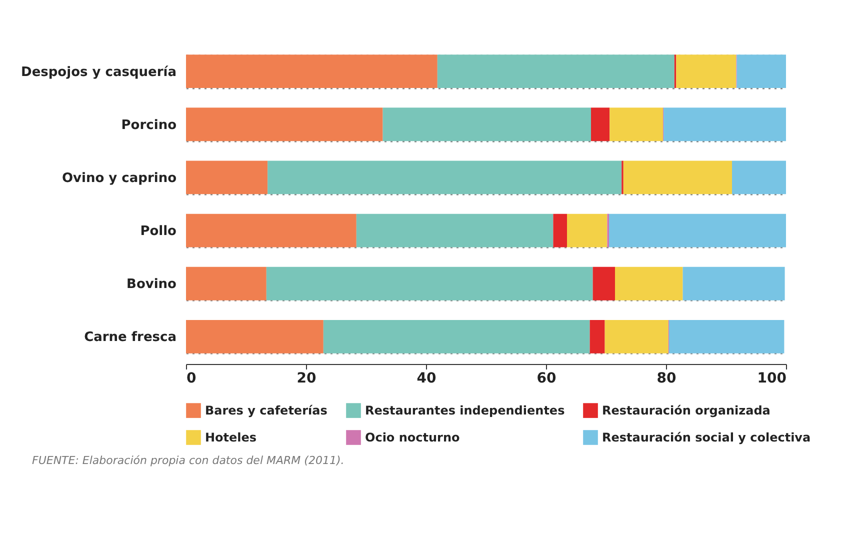 The image size is (863, 539). Describe the element at coordinates (465, 411) in the screenshot. I see `legend-label: Restaurantes independientes` at that location.